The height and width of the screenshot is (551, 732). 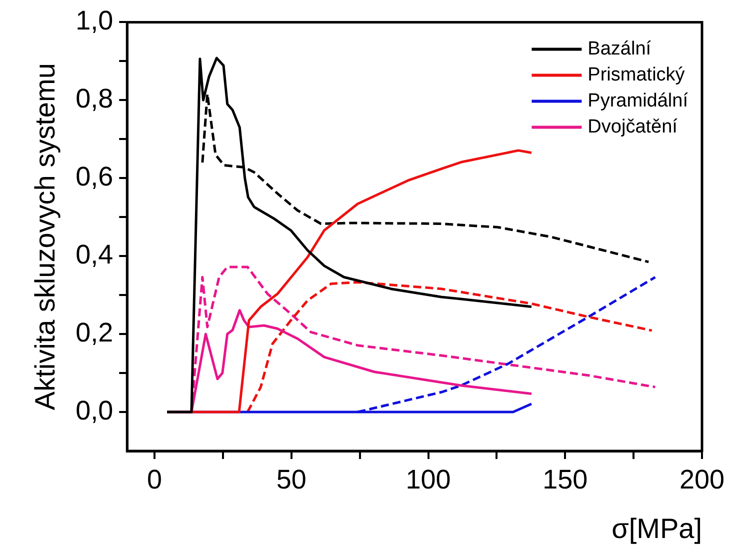 What do you see at coordinates (620, 49) in the screenshot?
I see `legend-label: Bazální` at bounding box center [620, 49].